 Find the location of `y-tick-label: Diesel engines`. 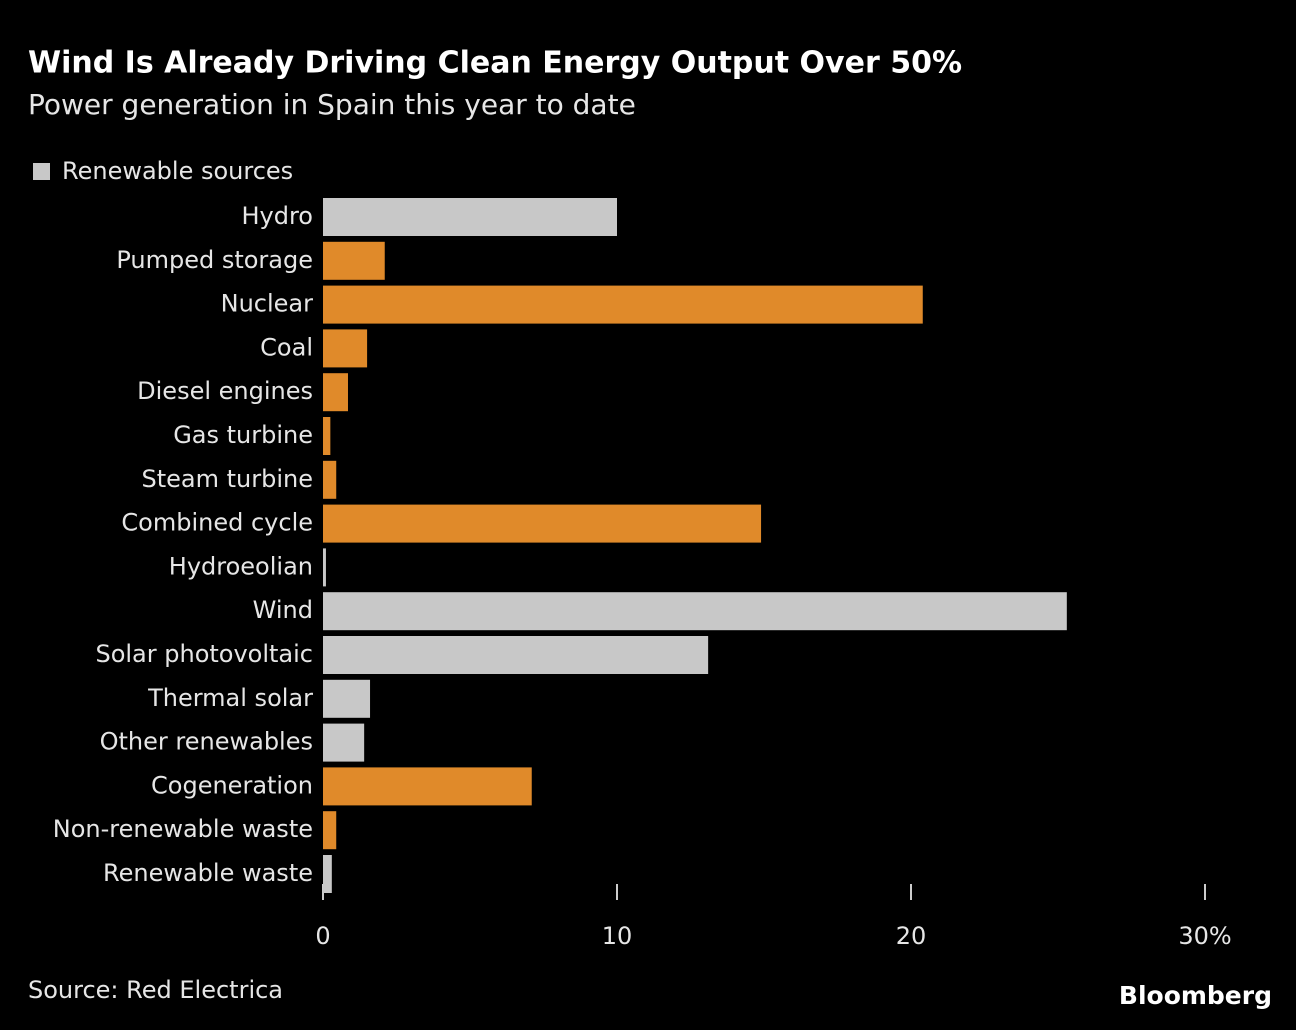

y-tick-label: Diesel engines is located at coordinates (225, 391).